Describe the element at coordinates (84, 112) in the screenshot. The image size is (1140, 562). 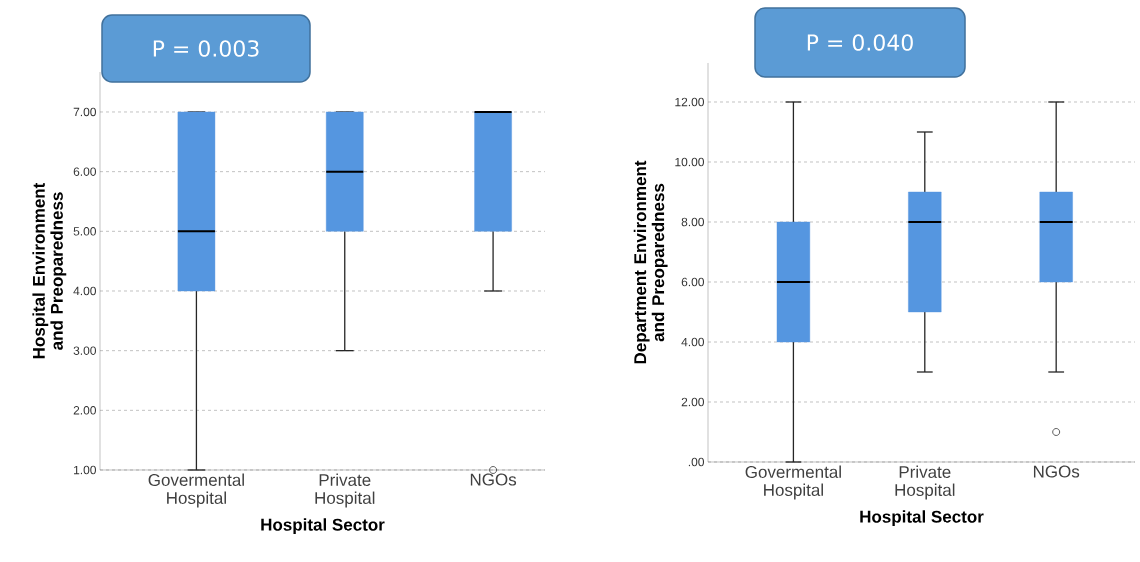
I see `y-tick-label: 7.00` at that location.